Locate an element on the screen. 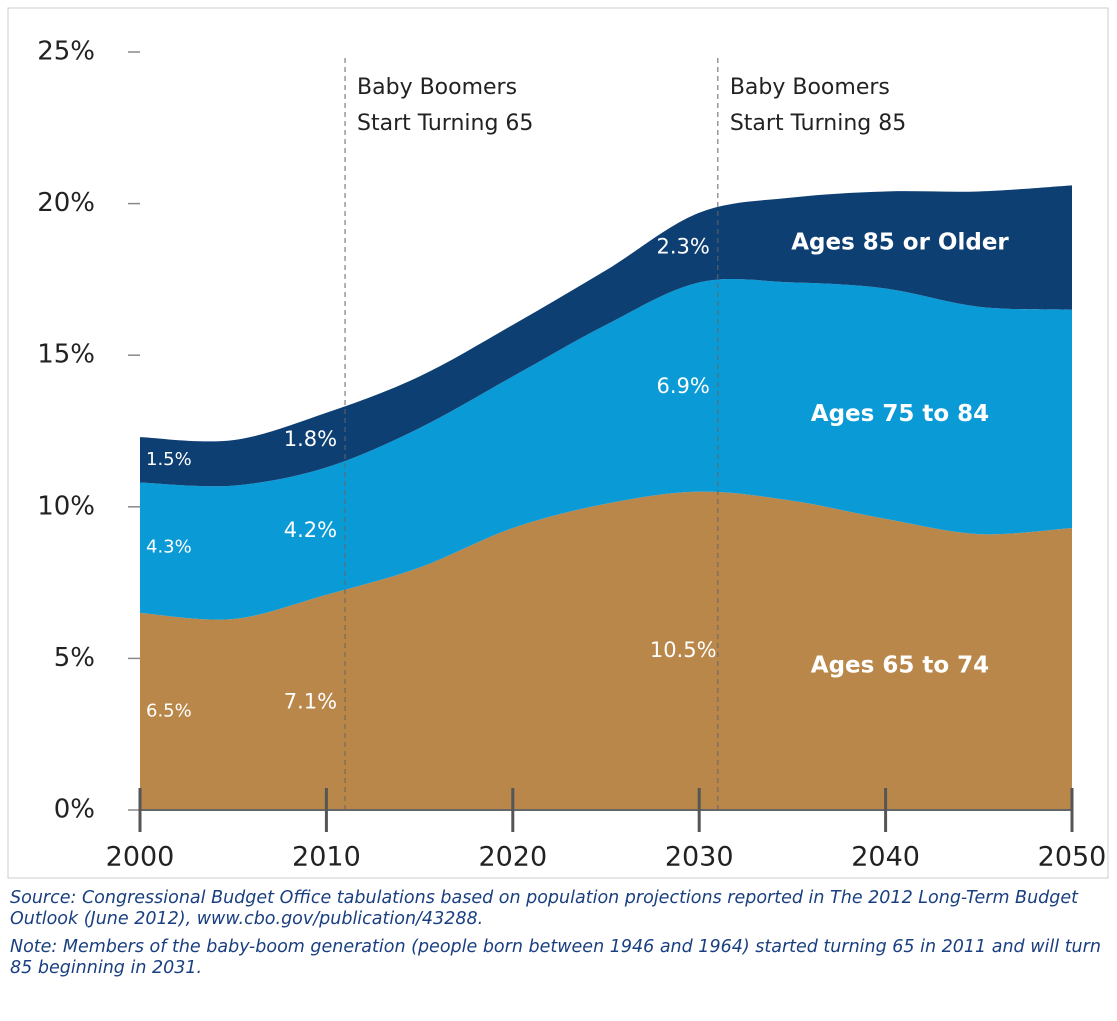 This screenshot has height=1021, width=1117. y-tick-label: 20% is located at coordinates (66, 203).